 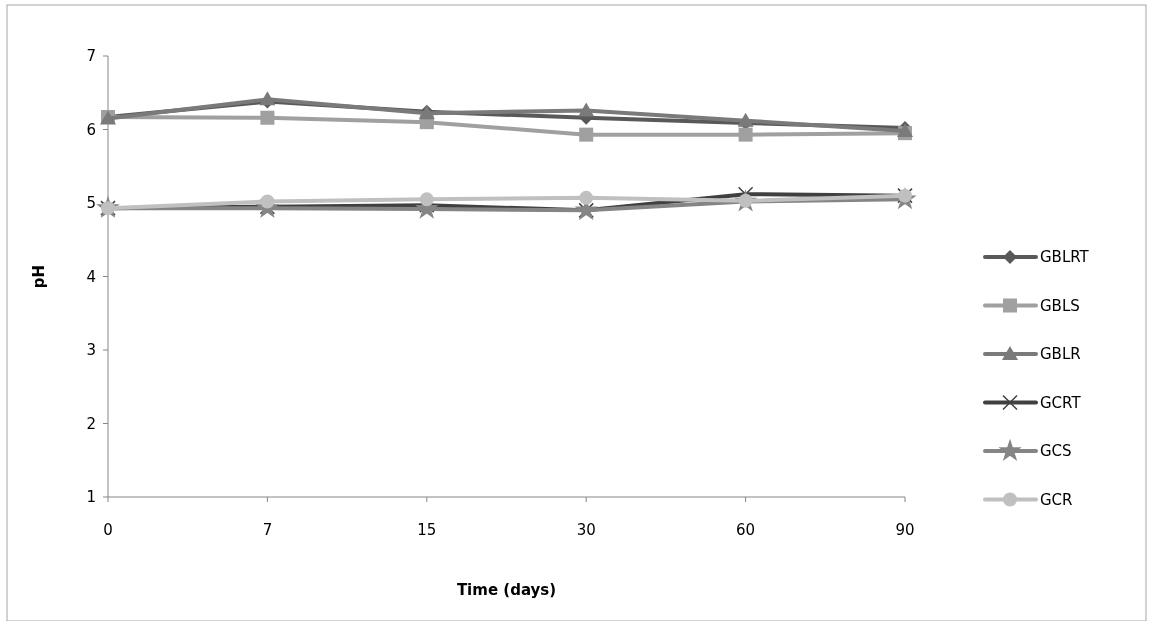 What do you see at coordinates (586, 530) in the screenshot?
I see `x-tick-label: 30` at bounding box center [586, 530].